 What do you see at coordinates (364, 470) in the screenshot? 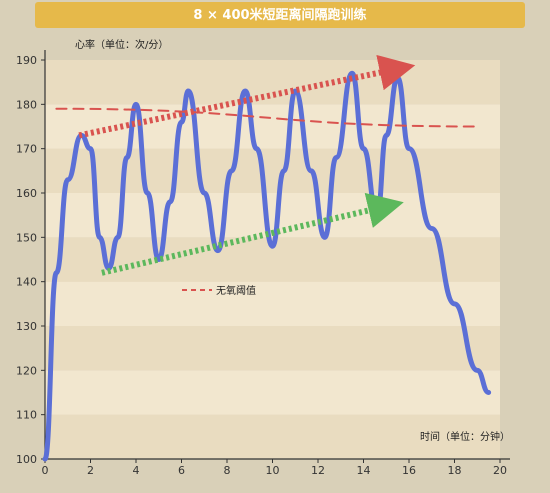
I see `x-tick-label: 14` at bounding box center [364, 470].